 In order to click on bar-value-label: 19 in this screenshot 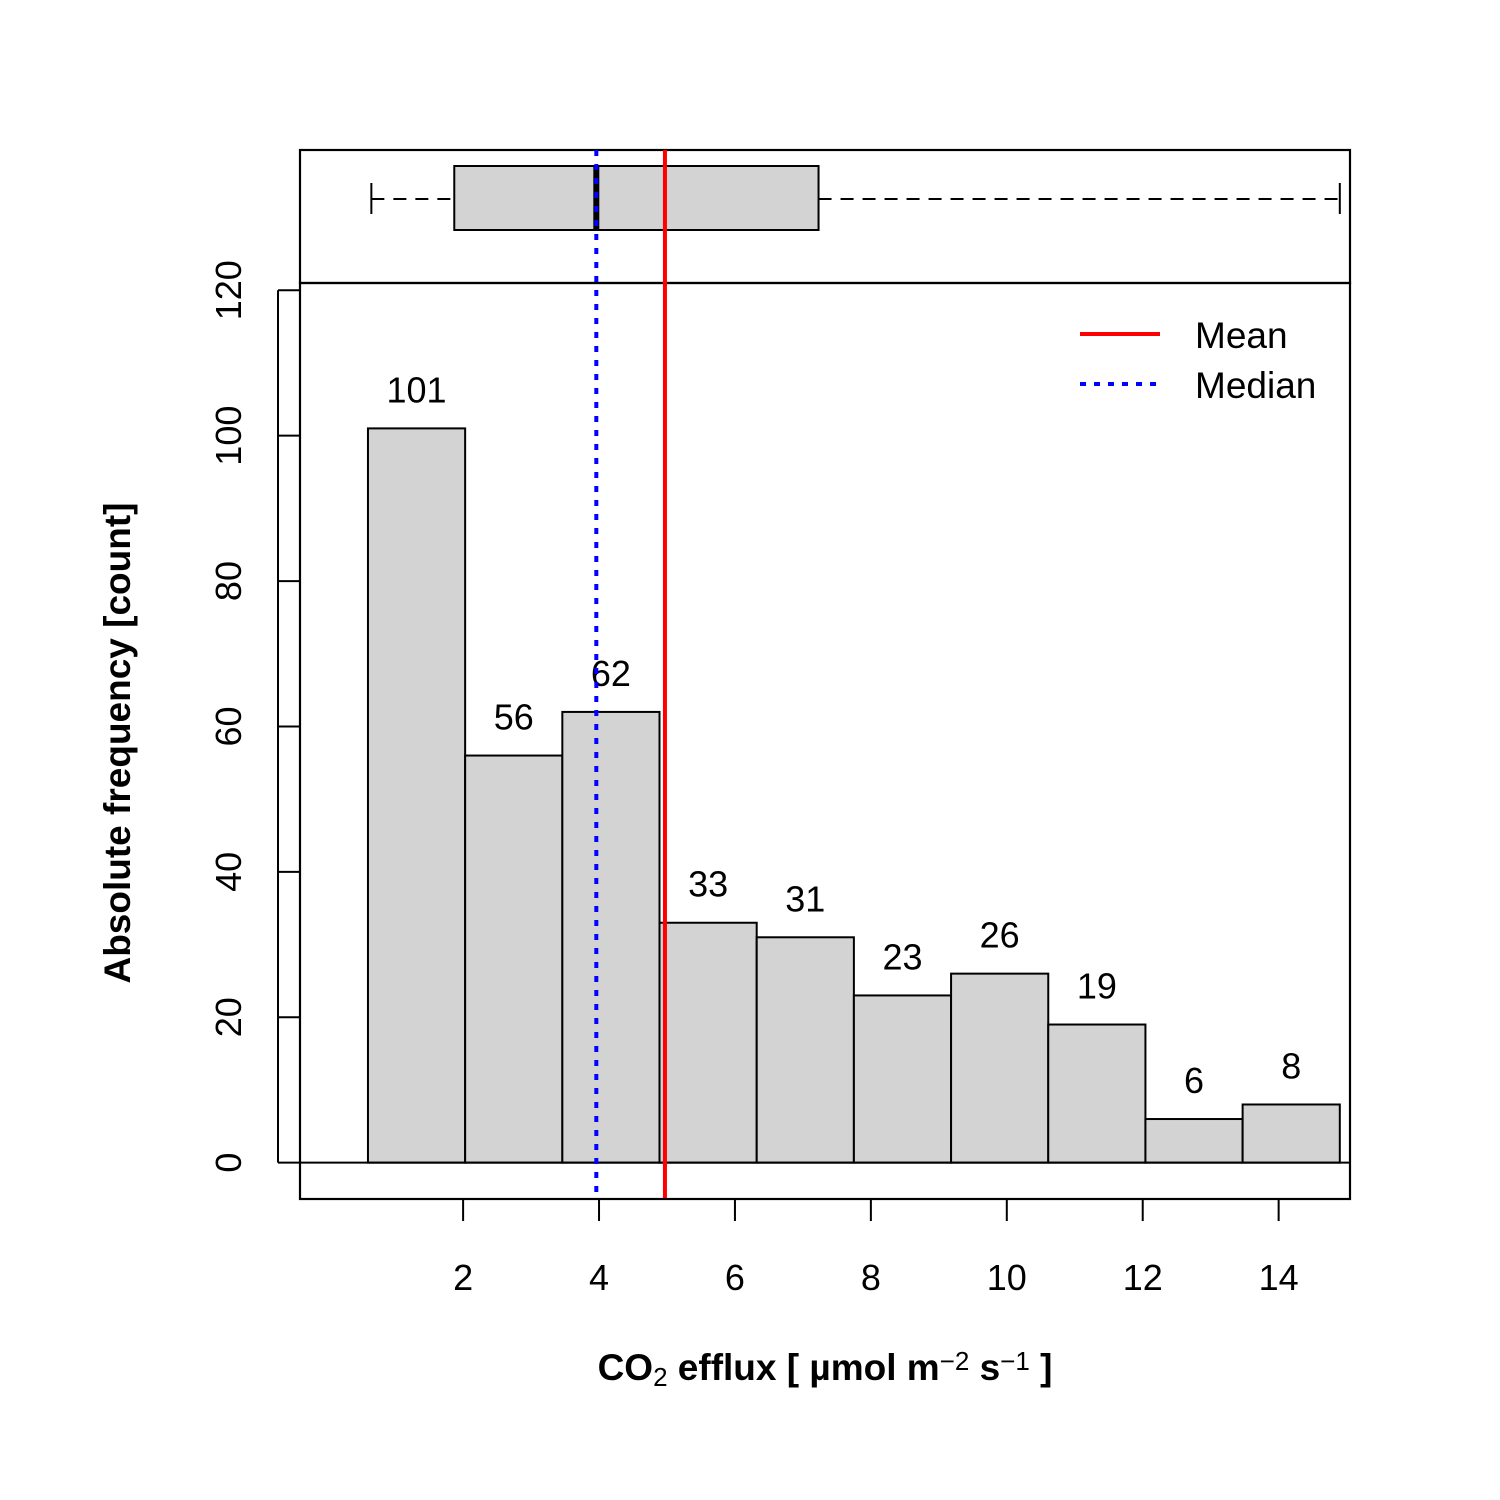, I will do `click(1097, 986)`.